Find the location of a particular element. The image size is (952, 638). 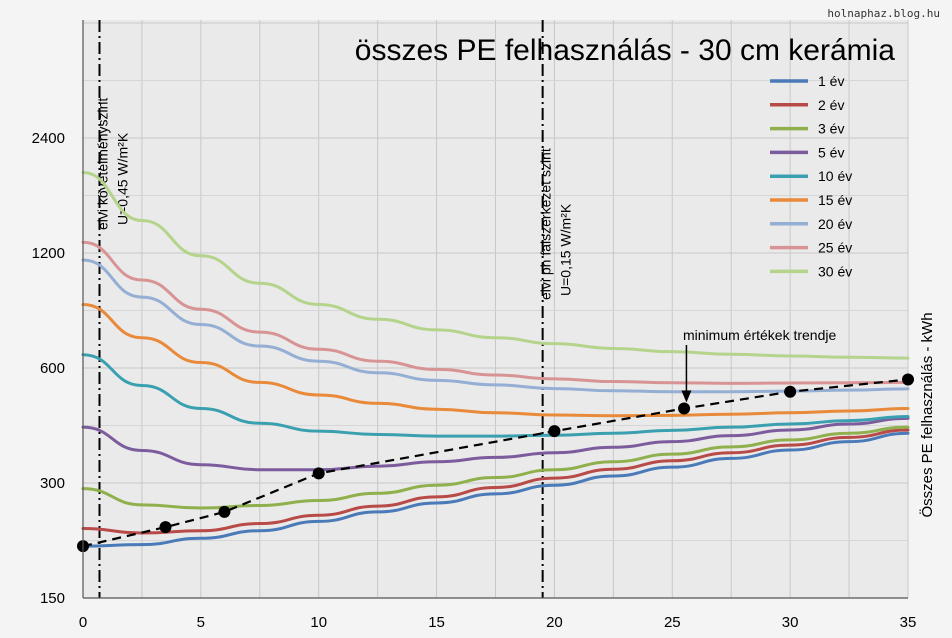

x-tick-label: 5 is located at coordinates (201, 622).